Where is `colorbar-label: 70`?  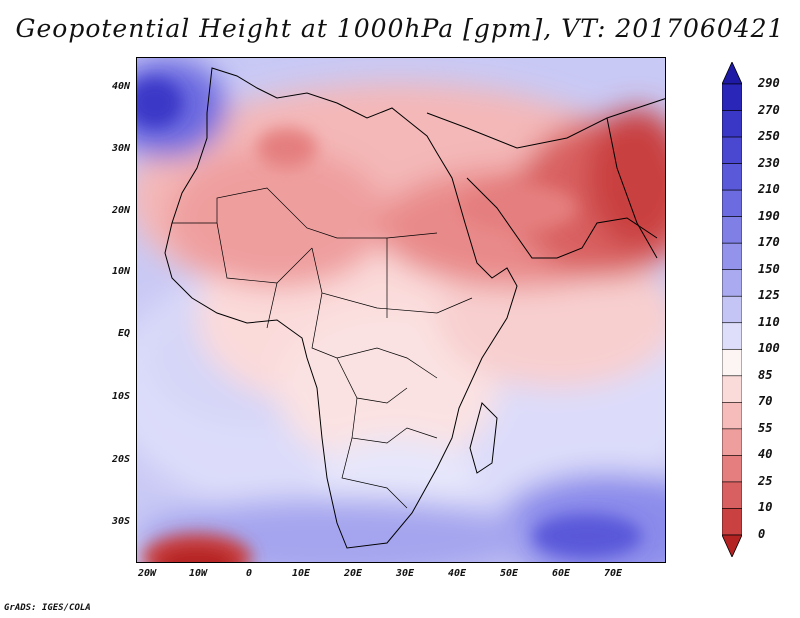
colorbar-label: 70 is located at coordinates (765, 401).